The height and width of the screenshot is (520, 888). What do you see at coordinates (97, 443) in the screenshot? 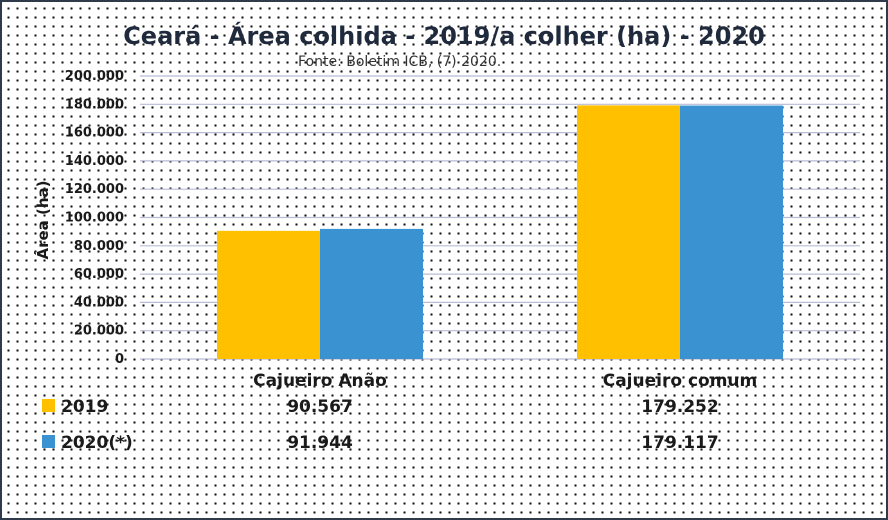
I see `legend-label: 2020(*)` at bounding box center [97, 443].